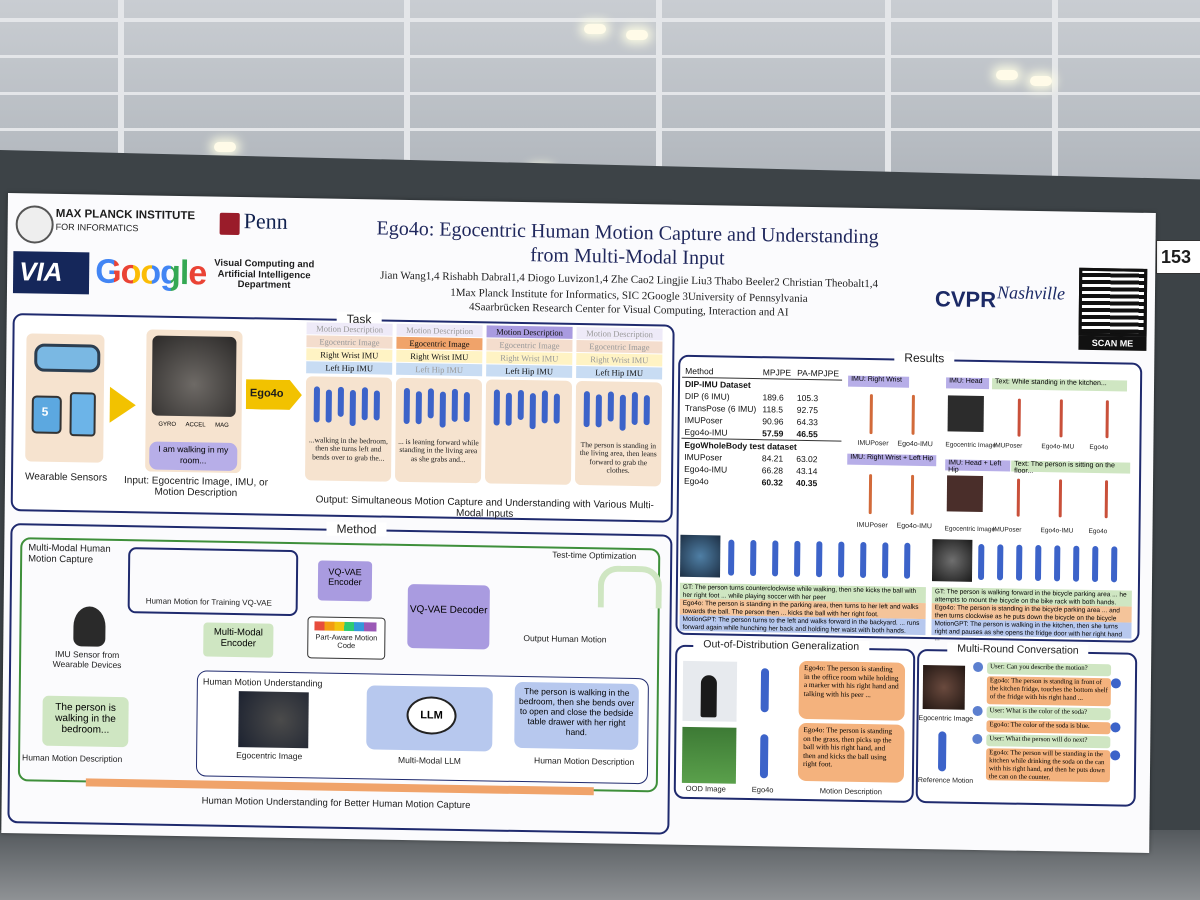 This screenshot has height=900, width=1200. I want to click on via-logo-mark: VIA, so click(41, 271).